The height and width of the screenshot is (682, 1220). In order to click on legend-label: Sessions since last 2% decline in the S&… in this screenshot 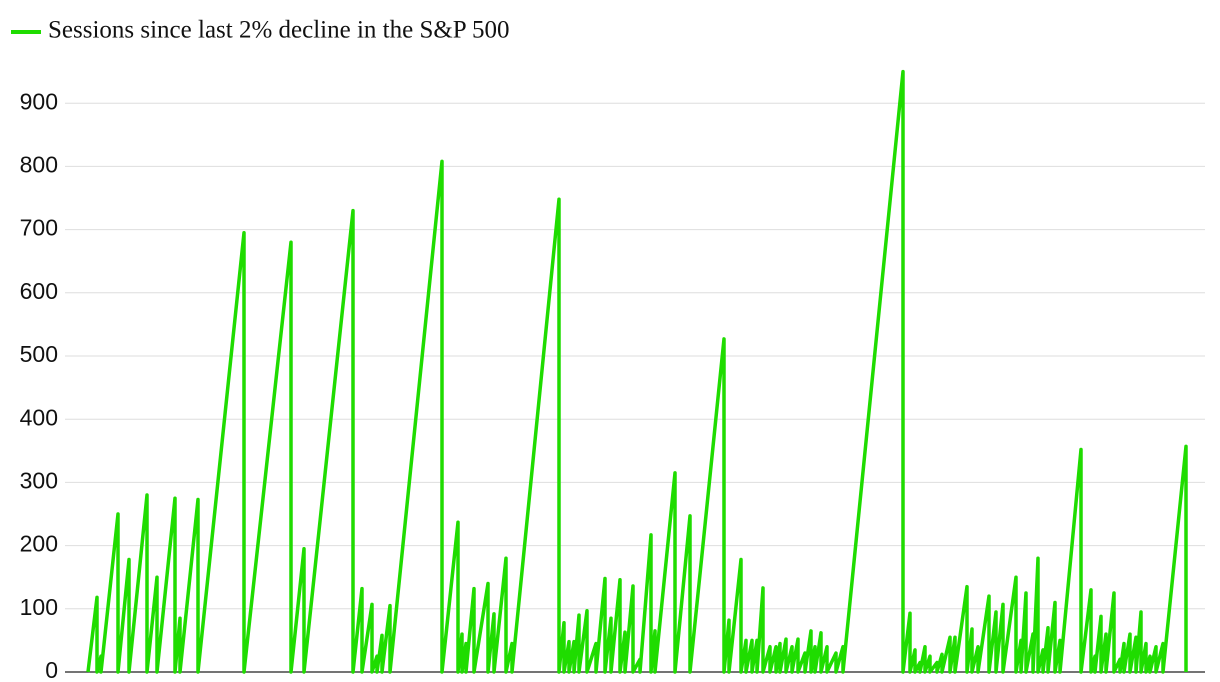, I will do `click(279, 30)`.